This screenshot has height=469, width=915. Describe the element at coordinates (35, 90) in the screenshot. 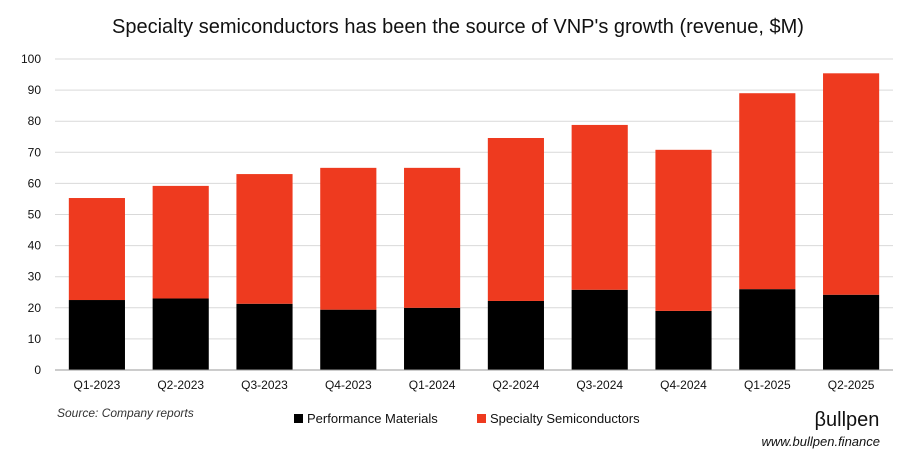

I see `y-tick-label: 90` at that location.